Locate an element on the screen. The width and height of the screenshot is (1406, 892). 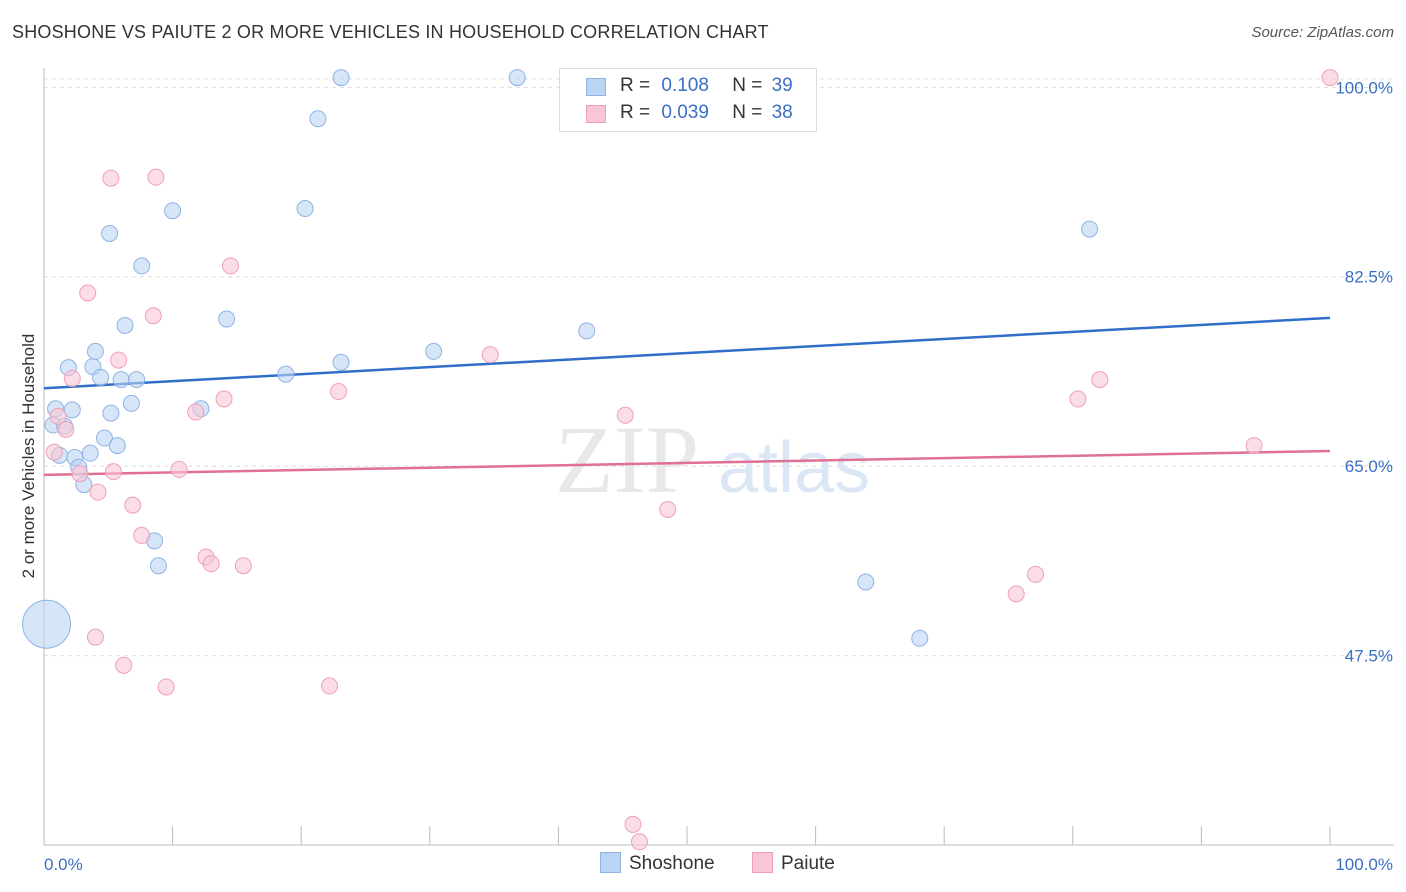
y-tick-labels: 47.5% 65.0% 82.5% 100.0% is located at coordinates (1364, 371).